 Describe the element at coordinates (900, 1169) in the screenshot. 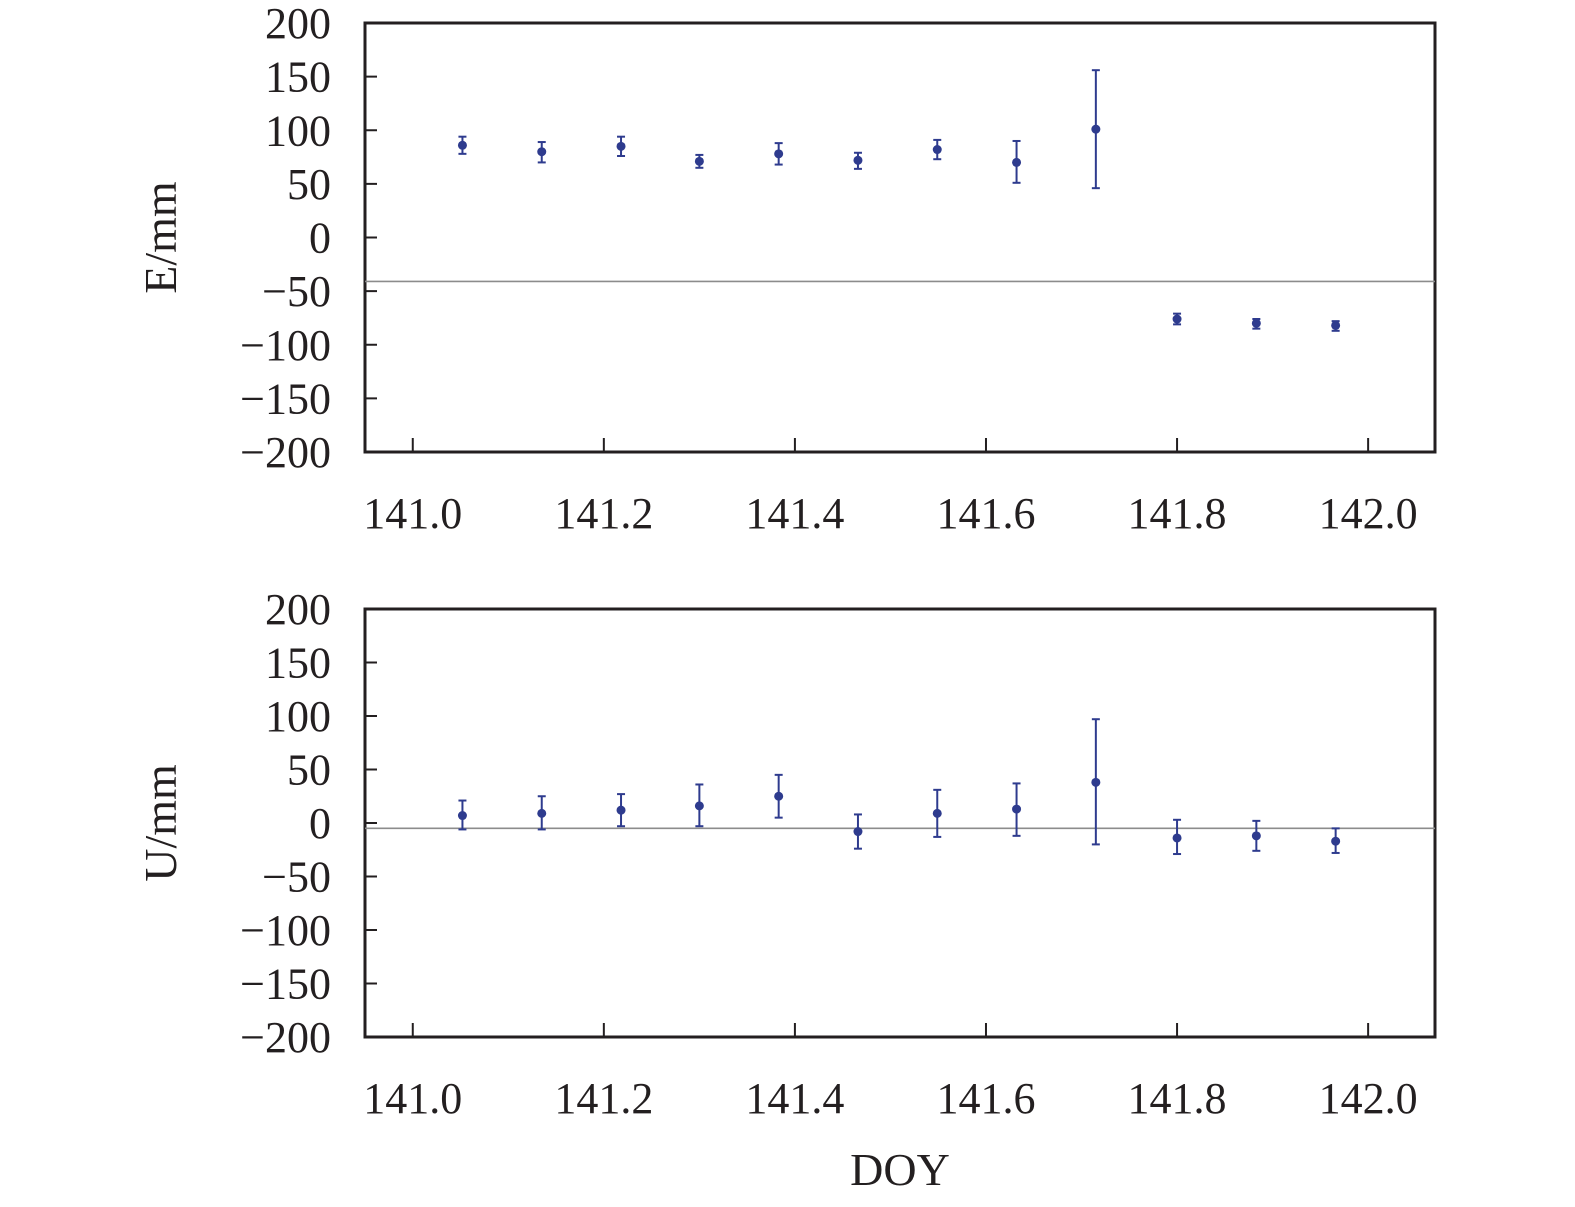

I see `x-axis-label: DOY` at that location.